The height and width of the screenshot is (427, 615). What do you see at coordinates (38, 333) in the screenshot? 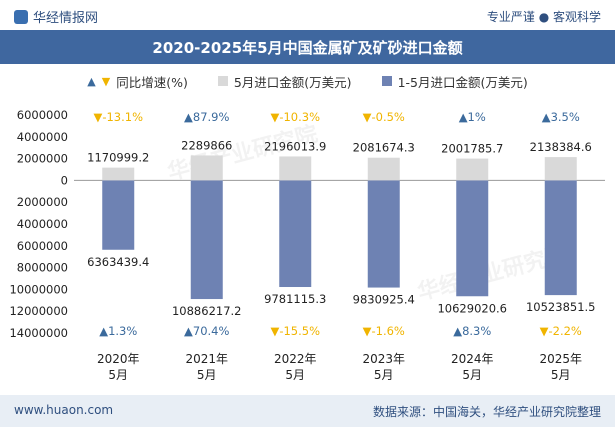
I see `y-tick-label: 14000000` at bounding box center [38, 333].